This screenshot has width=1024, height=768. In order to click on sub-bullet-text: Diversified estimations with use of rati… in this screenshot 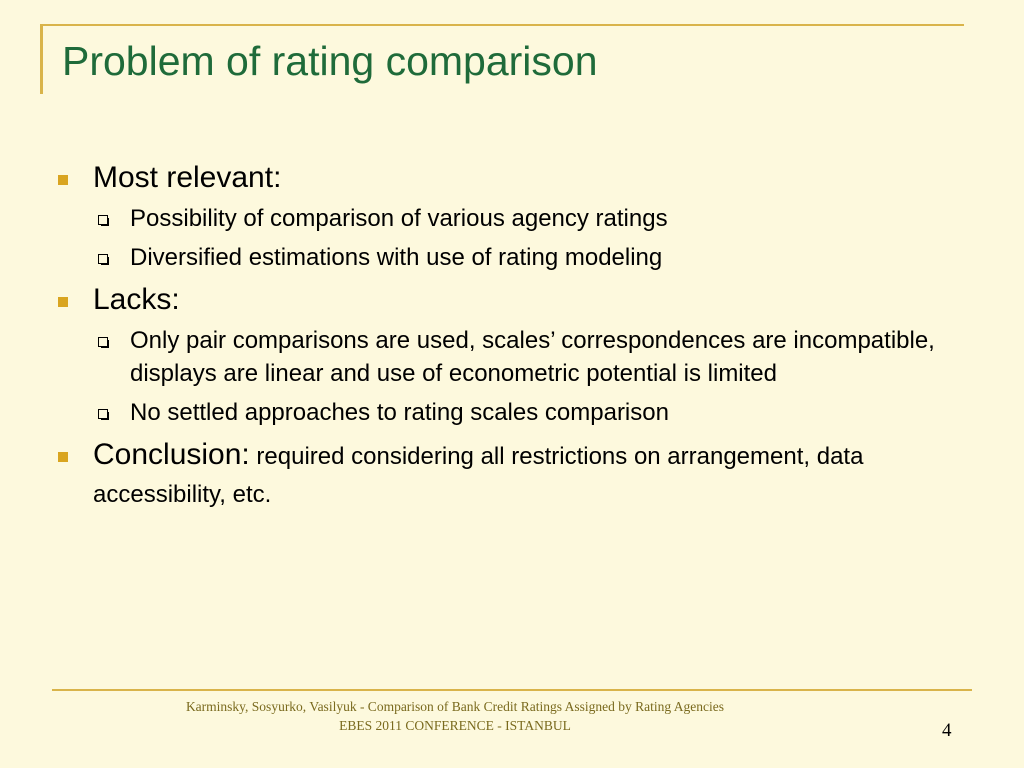, I will do `click(396, 257)`.